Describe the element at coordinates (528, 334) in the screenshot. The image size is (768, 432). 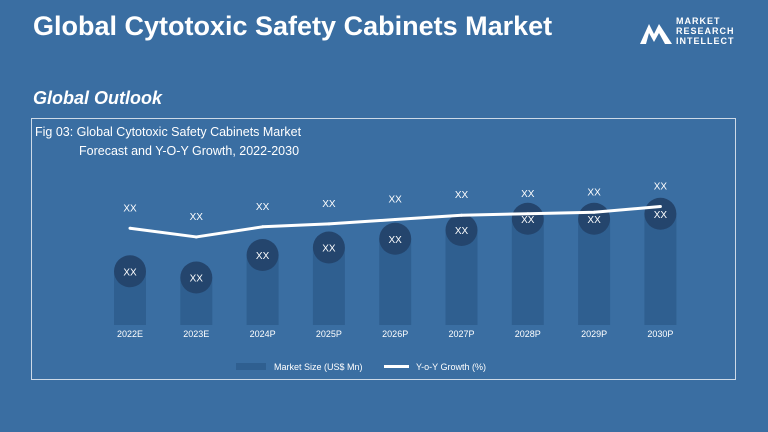
I see `x-tick-label: 2028P` at that location.